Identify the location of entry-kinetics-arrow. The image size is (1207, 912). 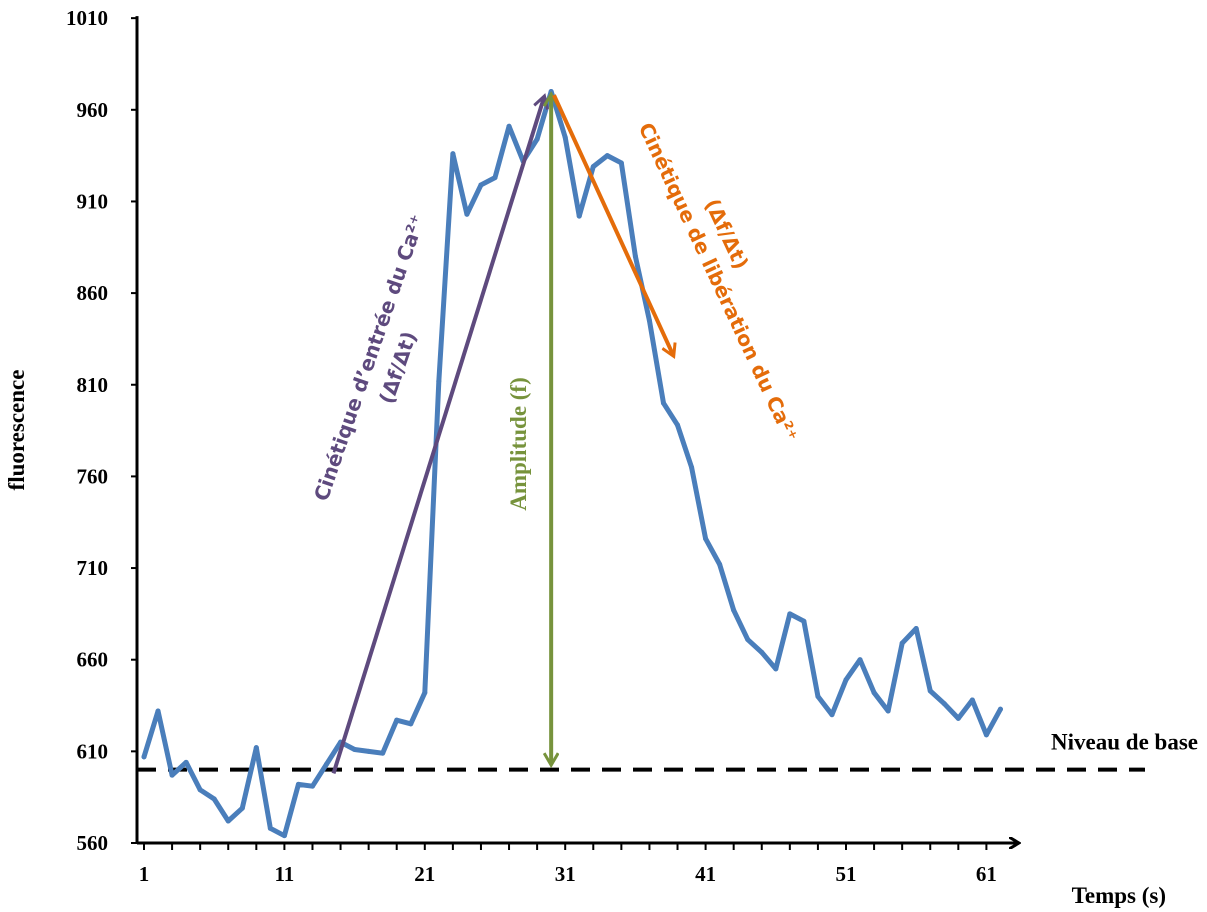
(438, 435).